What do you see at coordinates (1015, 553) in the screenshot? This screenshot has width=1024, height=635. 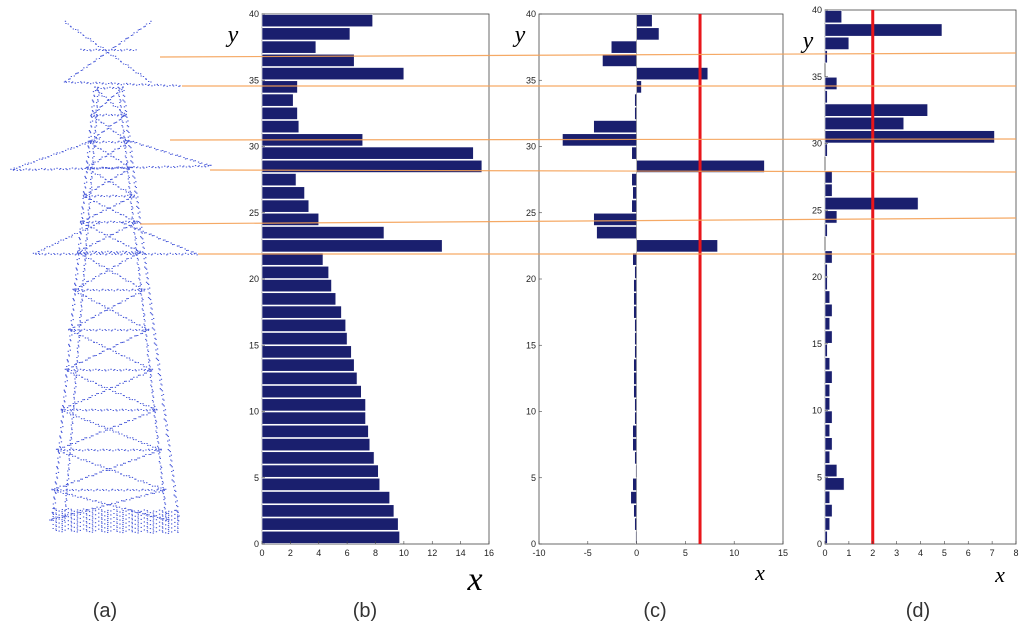 I see `x-tick-label: 8` at bounding box center [1015, 553].